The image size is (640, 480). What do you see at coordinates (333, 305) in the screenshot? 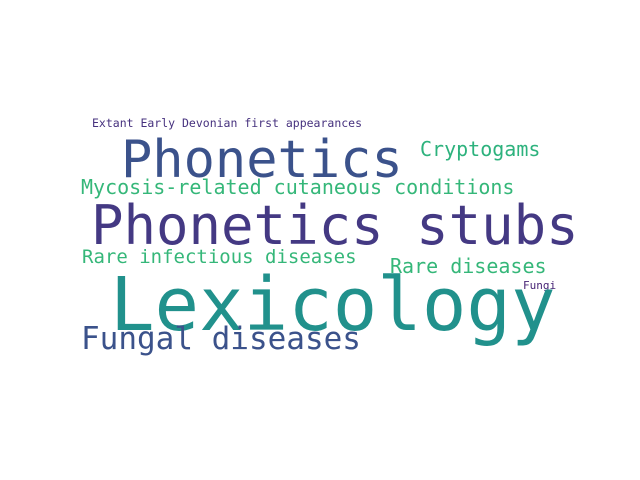
I see `word-lexicology: Lexicology` at bounding box center [333, 305].